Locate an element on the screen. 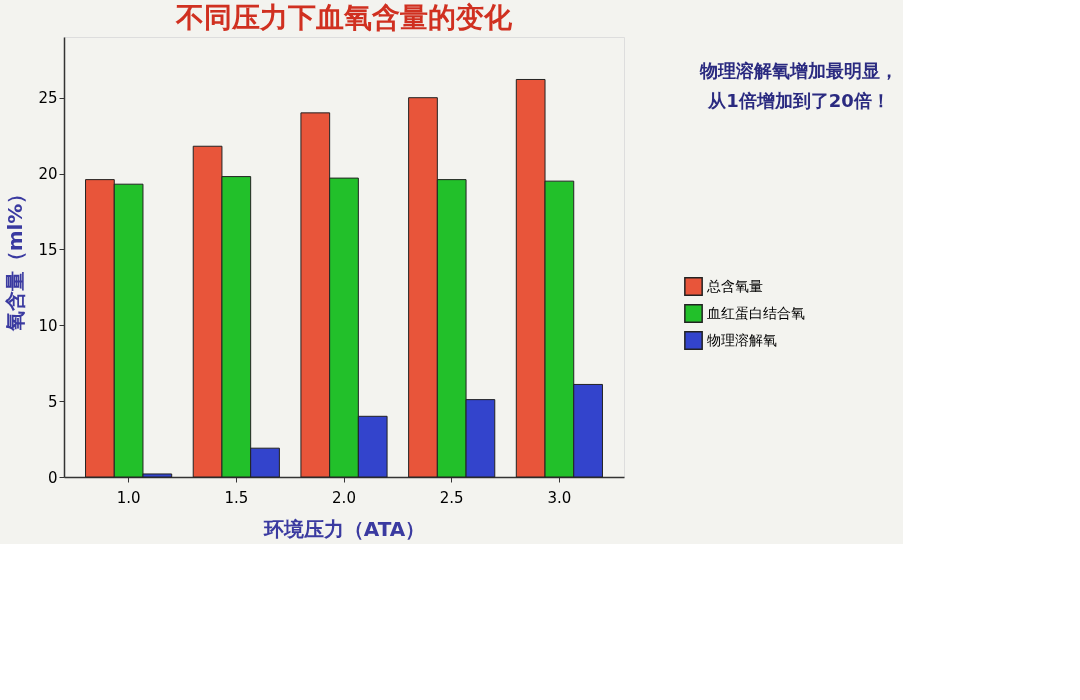 The height and width of the screenshot is (700, 1080). legend-label: 血红蛋白结合氧 is located at coordinates (756, 312).